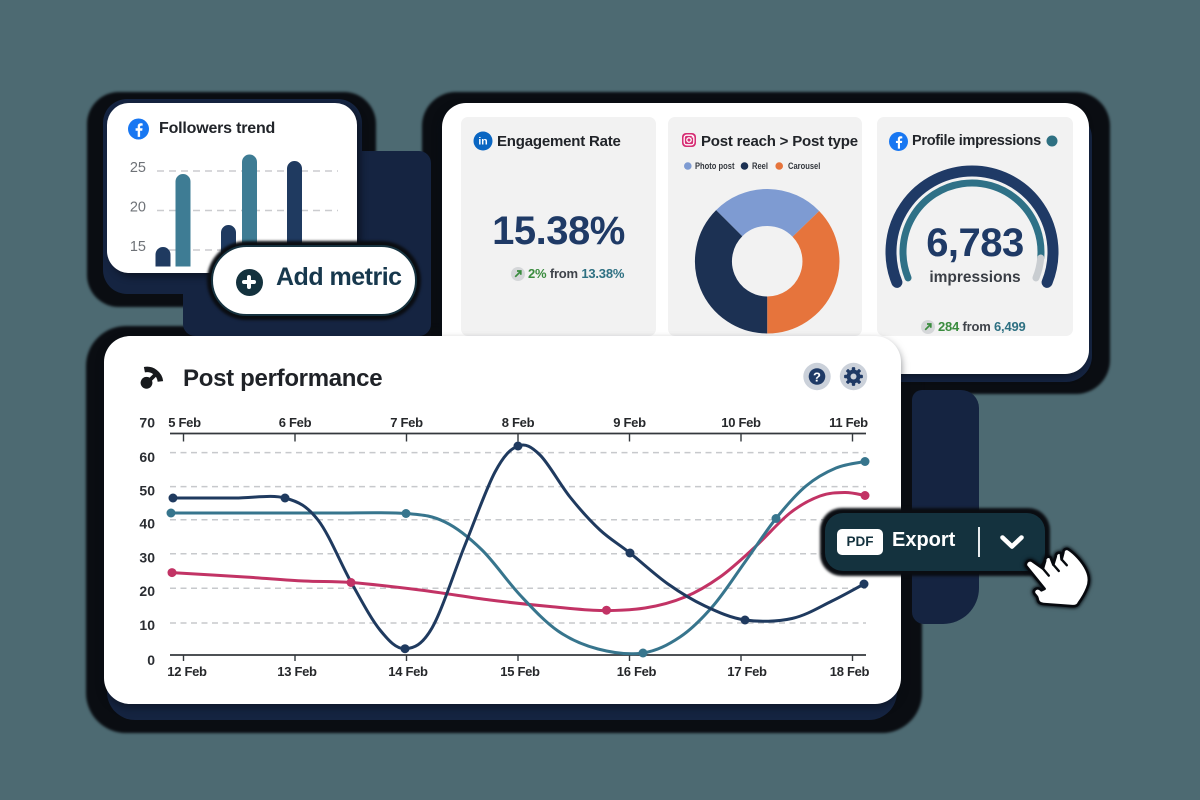  I want to click on svg-text: 30, so click(147, 558).